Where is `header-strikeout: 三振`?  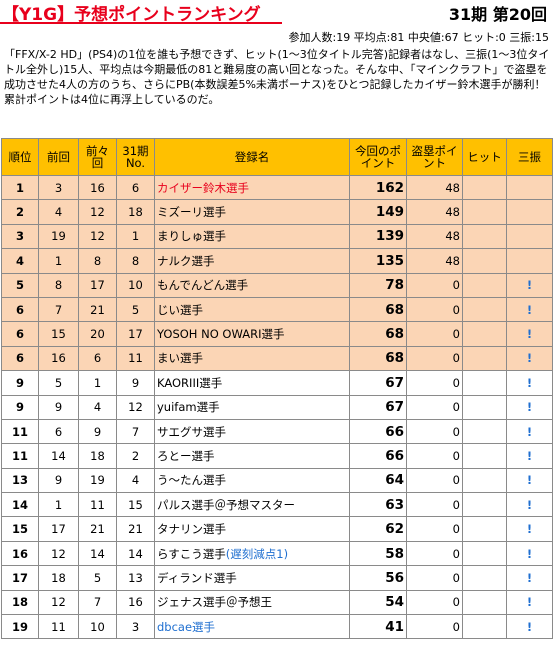 header-strikeout: 三振 is located at coordinates (529, 157).